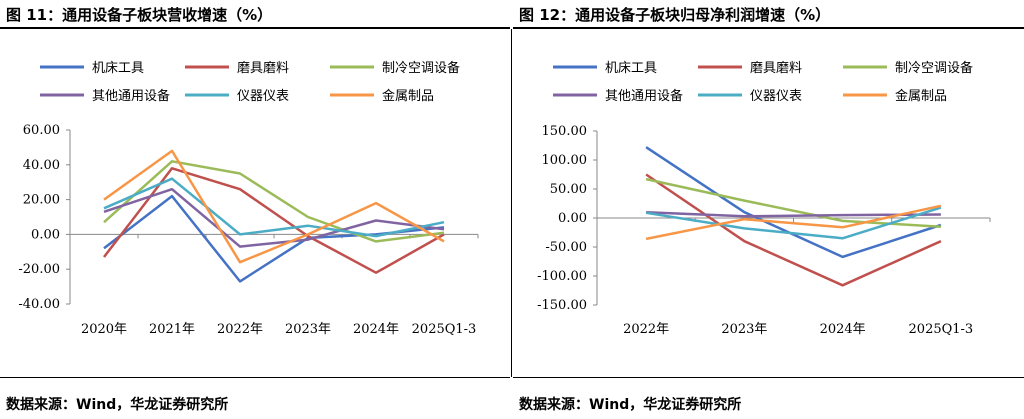  I want to click on y-tick-label: 50.00, so click(568, 189).